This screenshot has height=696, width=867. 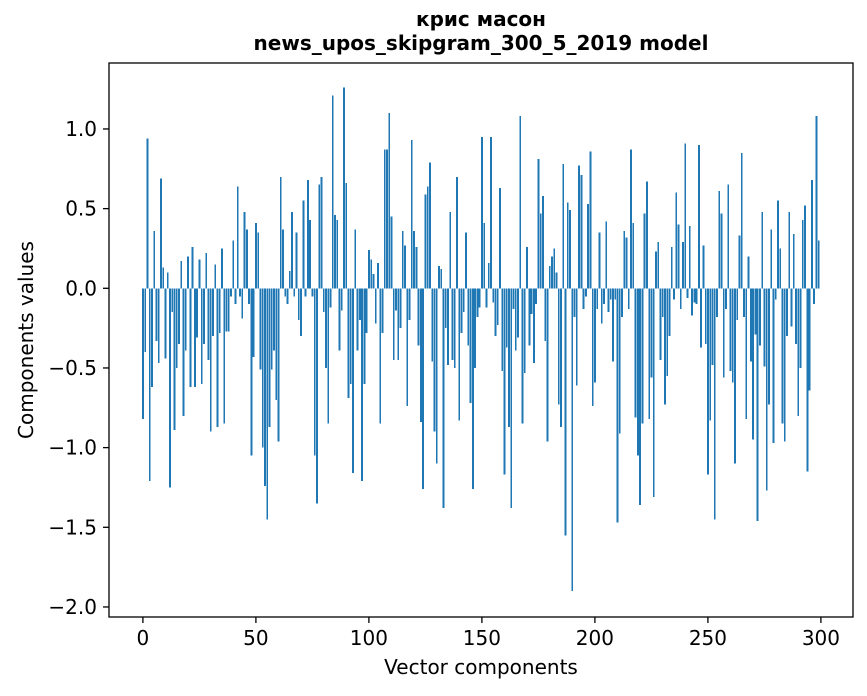 I want to click on y-tick-label: 0.5, so click(x=81, y=209).